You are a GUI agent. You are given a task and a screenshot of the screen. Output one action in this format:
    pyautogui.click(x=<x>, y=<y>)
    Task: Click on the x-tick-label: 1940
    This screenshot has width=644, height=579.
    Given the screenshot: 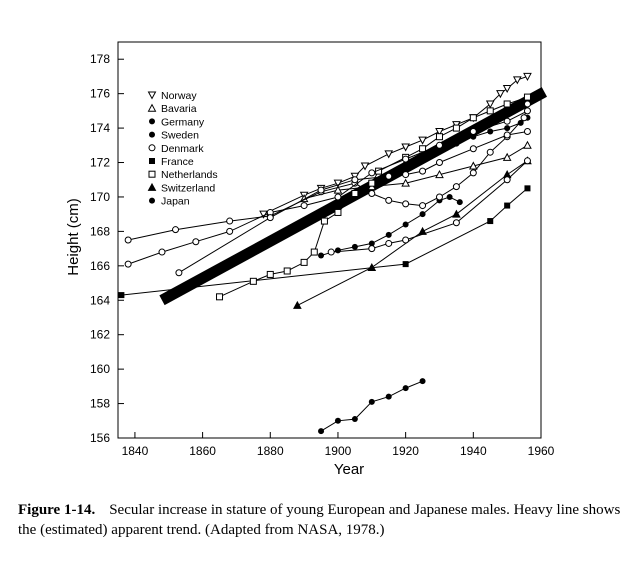 What is the action you would take?
    pyautogui.click(x=473, y=451)
    